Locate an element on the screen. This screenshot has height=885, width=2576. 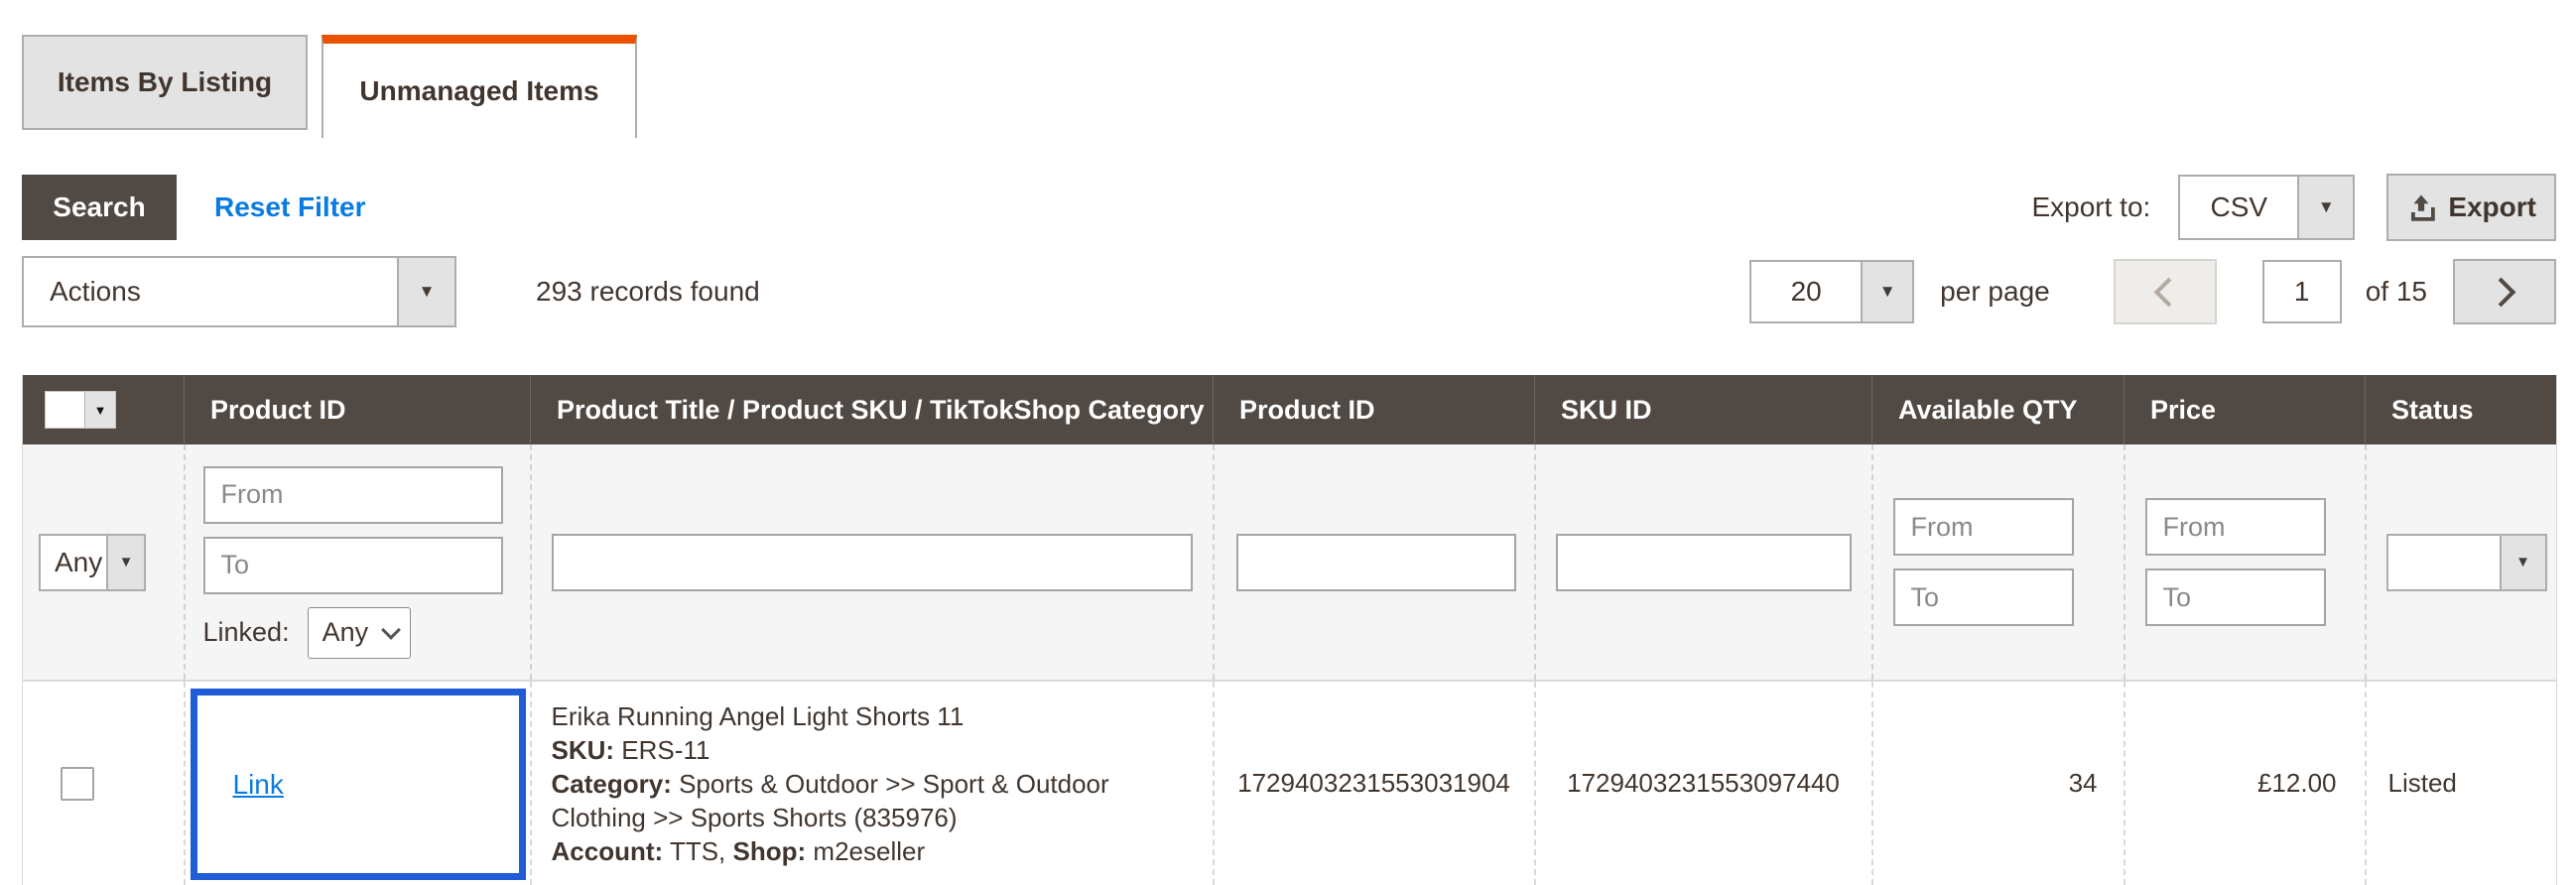
account-value: TTS, is located at coordinates (698, 850).